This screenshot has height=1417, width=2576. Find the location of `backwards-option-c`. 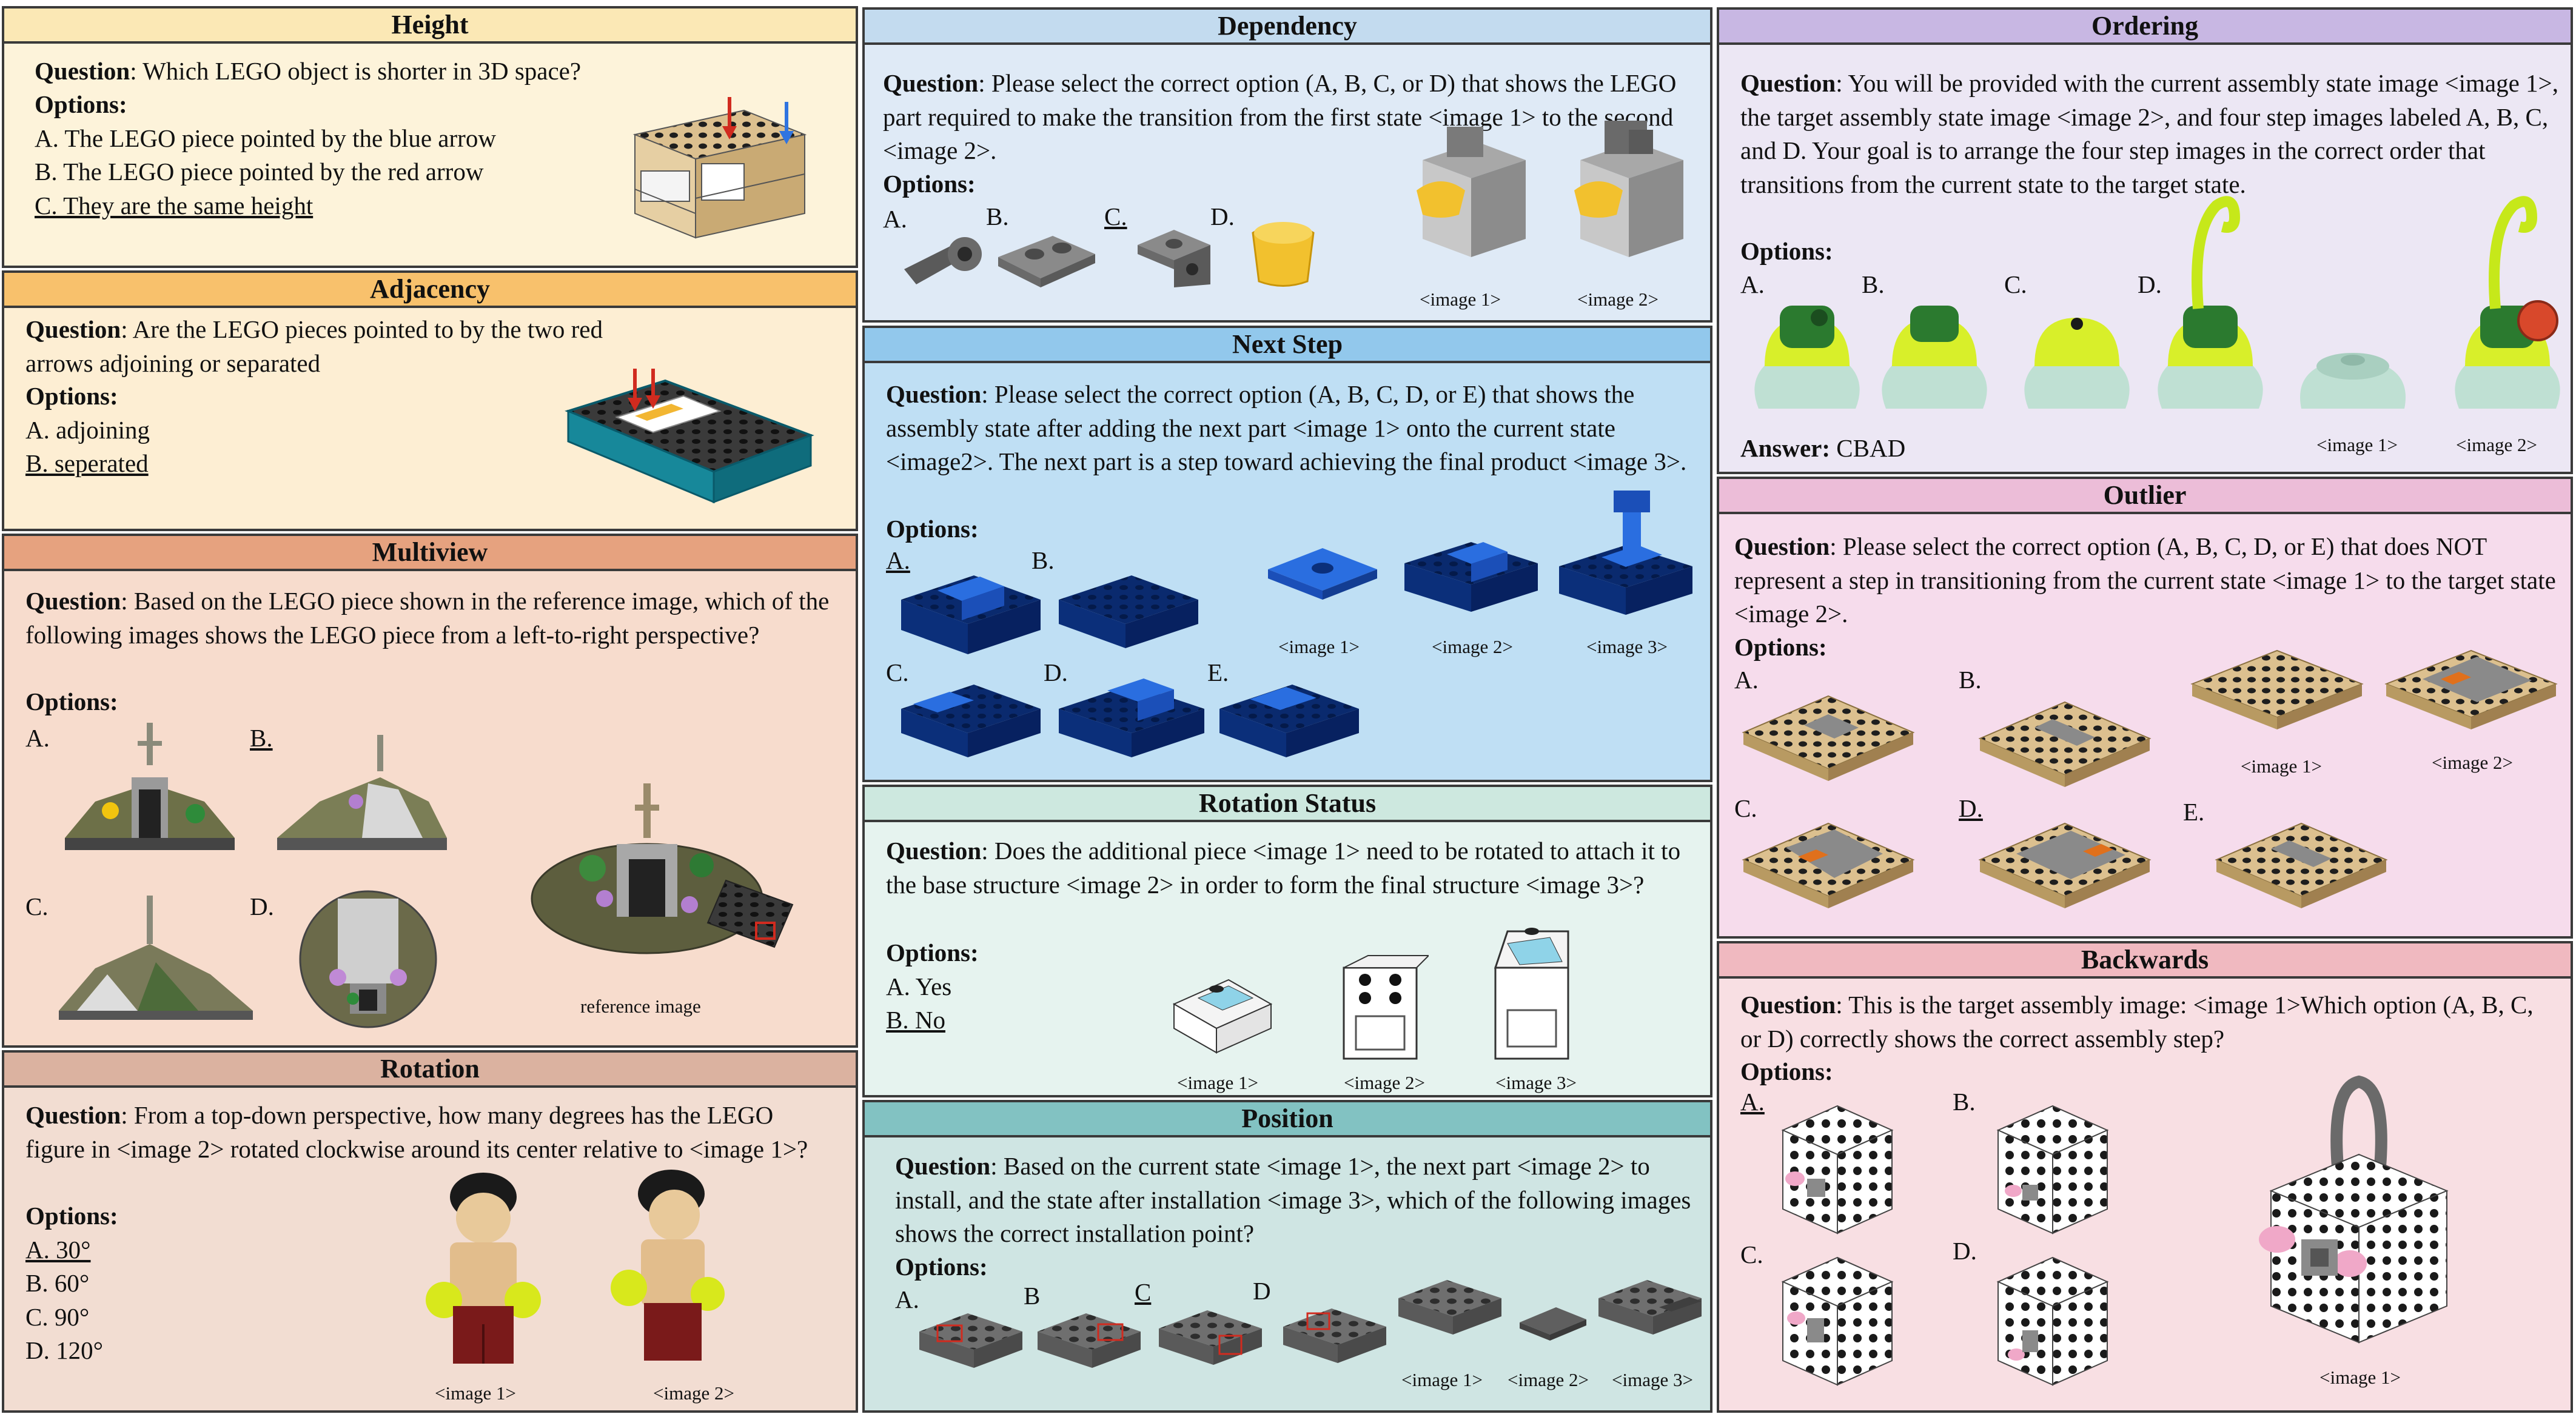

backwards-option-c is located at coordinates (1837, 1321).